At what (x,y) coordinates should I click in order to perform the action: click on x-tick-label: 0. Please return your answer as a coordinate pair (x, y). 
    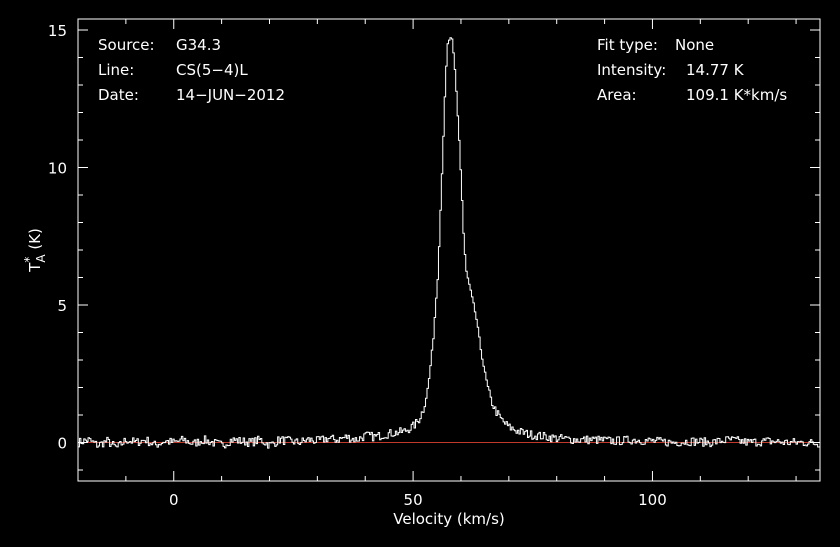
    Looking at the image, I should click on (174, 500).